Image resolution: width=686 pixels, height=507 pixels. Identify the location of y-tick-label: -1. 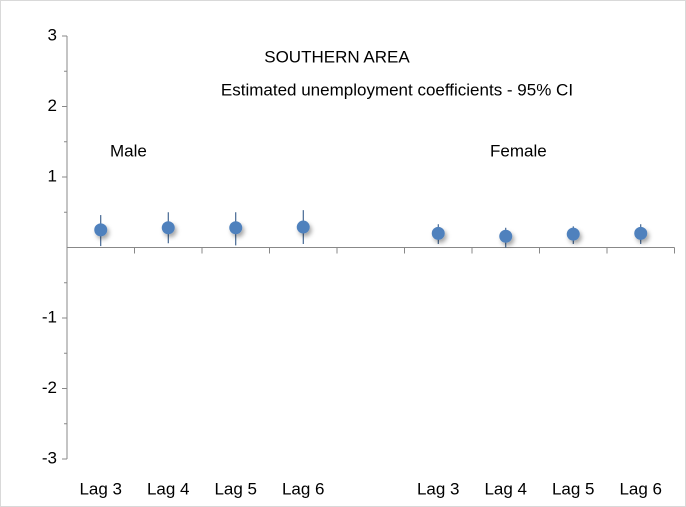
(49, 316).